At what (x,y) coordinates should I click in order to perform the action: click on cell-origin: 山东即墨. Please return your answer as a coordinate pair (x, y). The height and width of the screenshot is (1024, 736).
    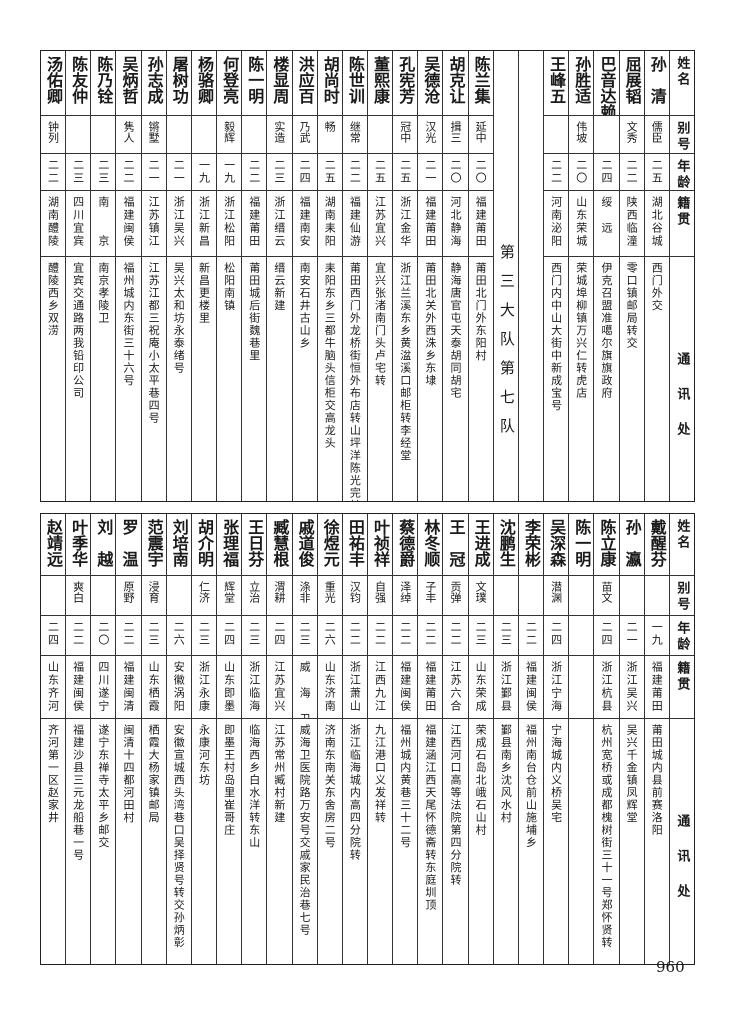
    Looking at the image, I should click on (229, 687).